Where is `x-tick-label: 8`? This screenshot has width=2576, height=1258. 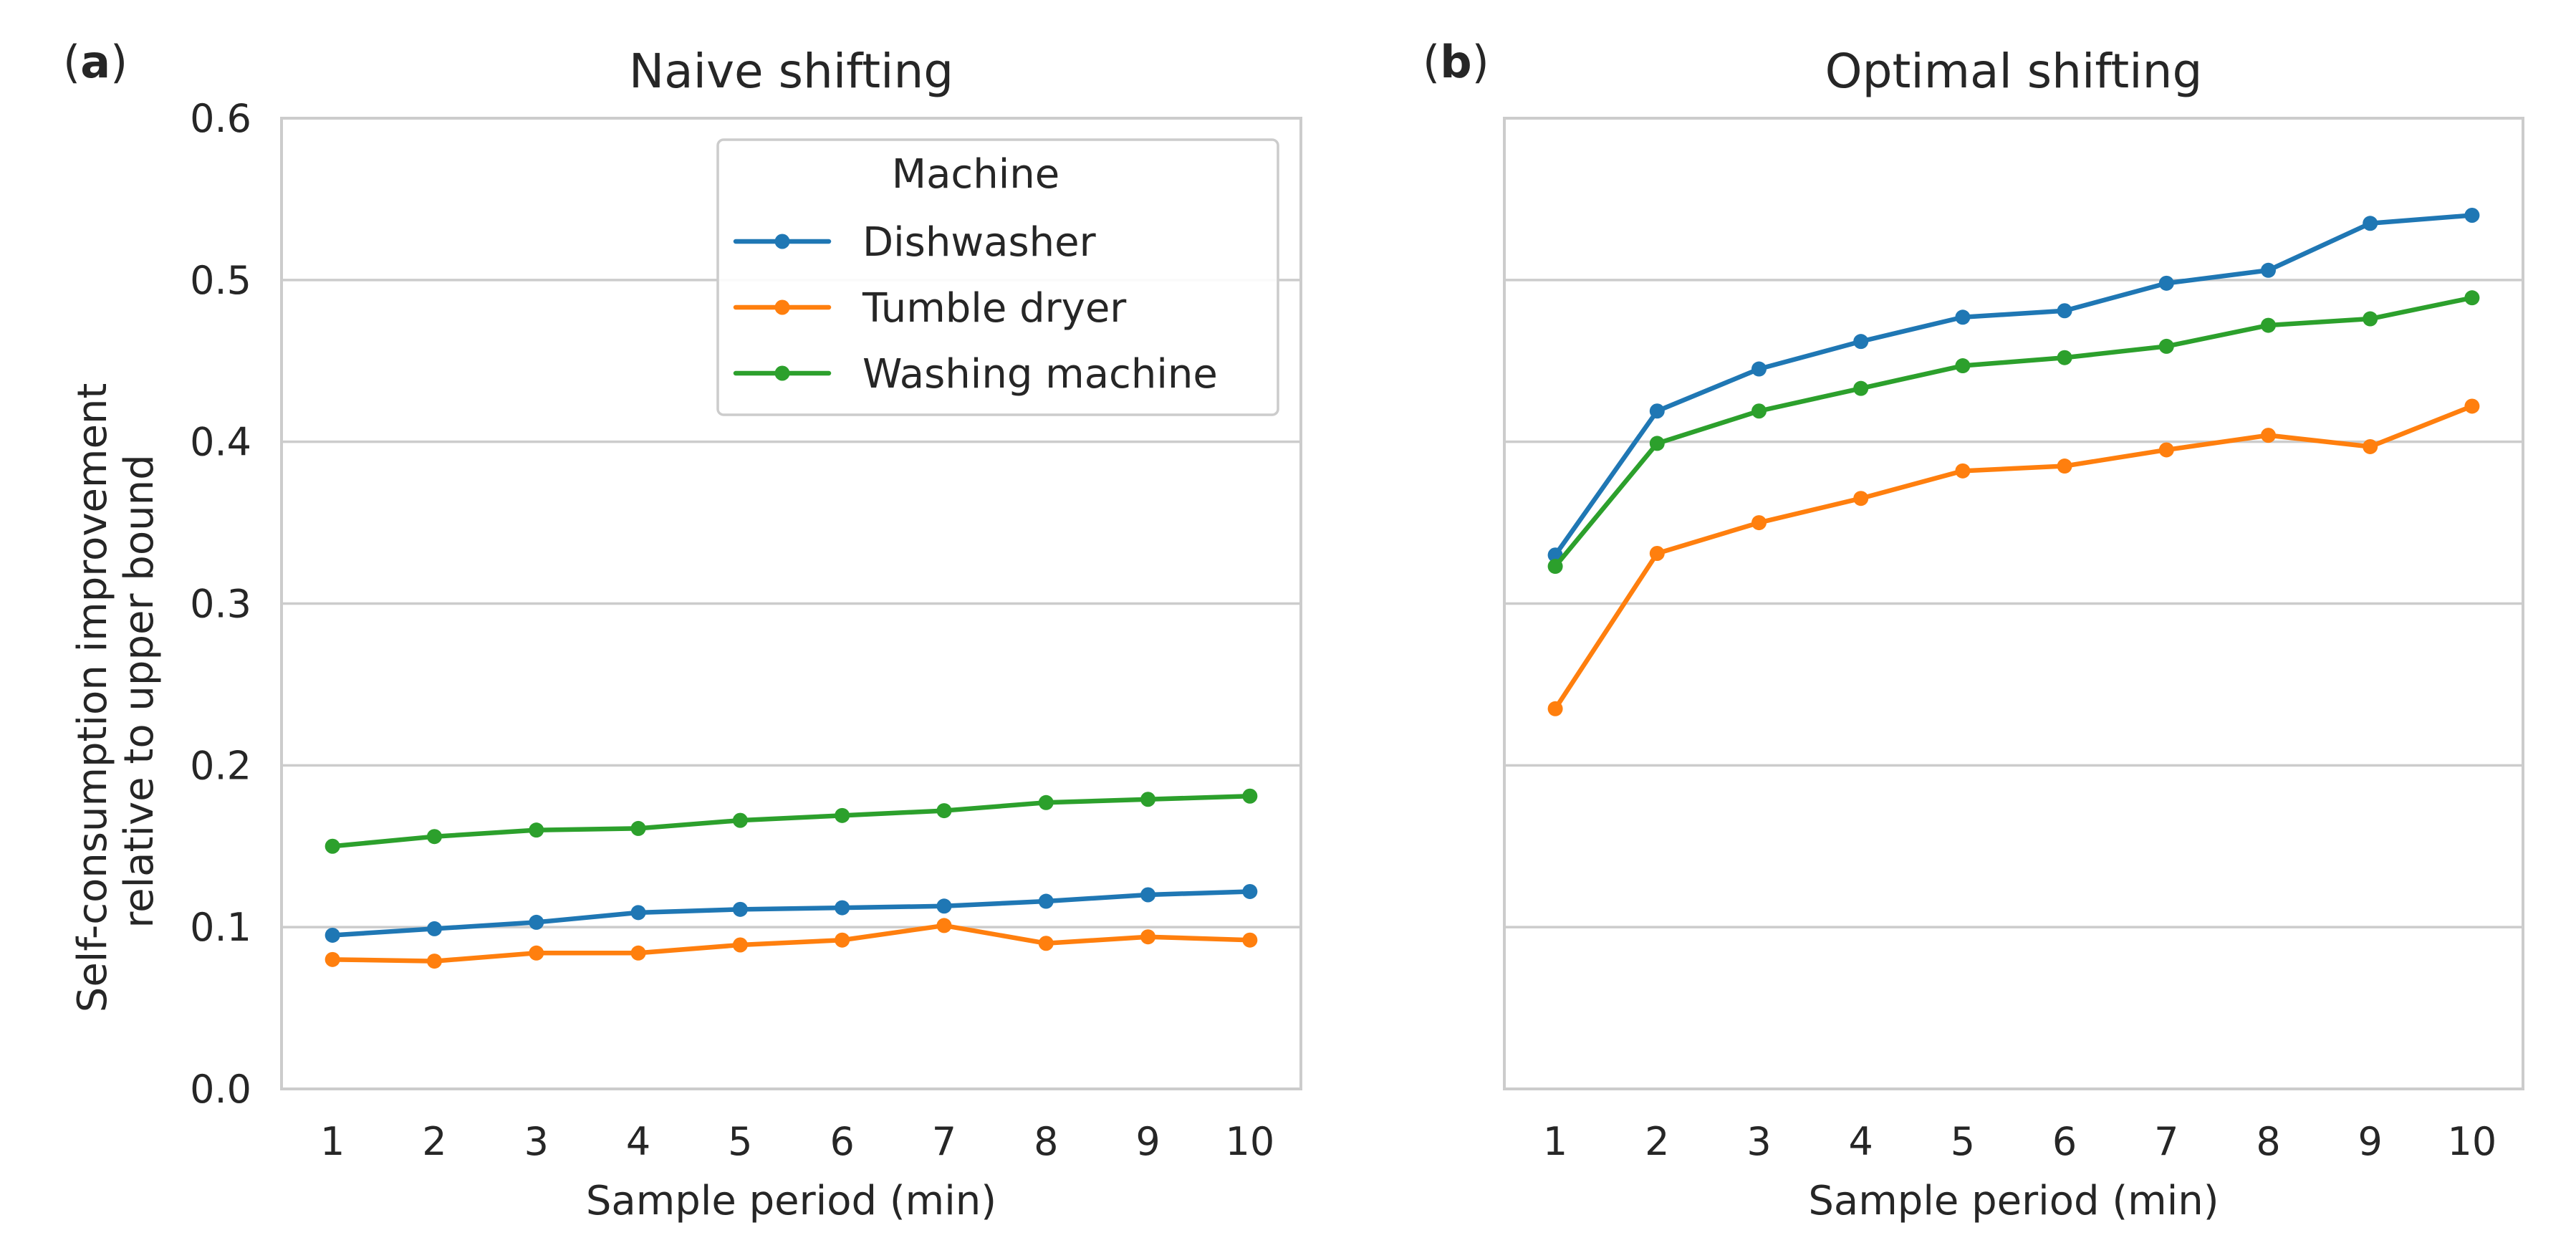 x-tick-label: 8 is located at coordinates (1046, 1141).